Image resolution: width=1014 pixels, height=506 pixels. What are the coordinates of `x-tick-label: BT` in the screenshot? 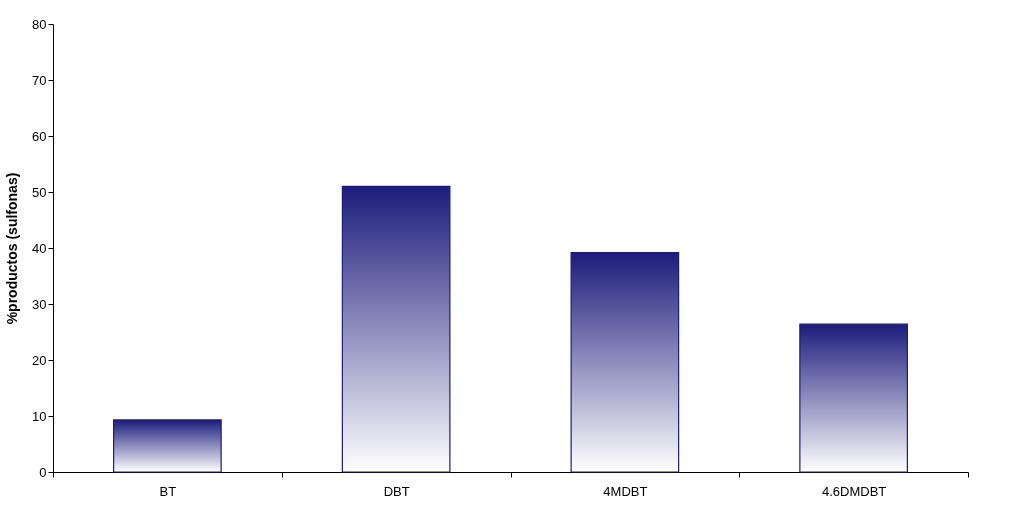 It's located at (168, 491).